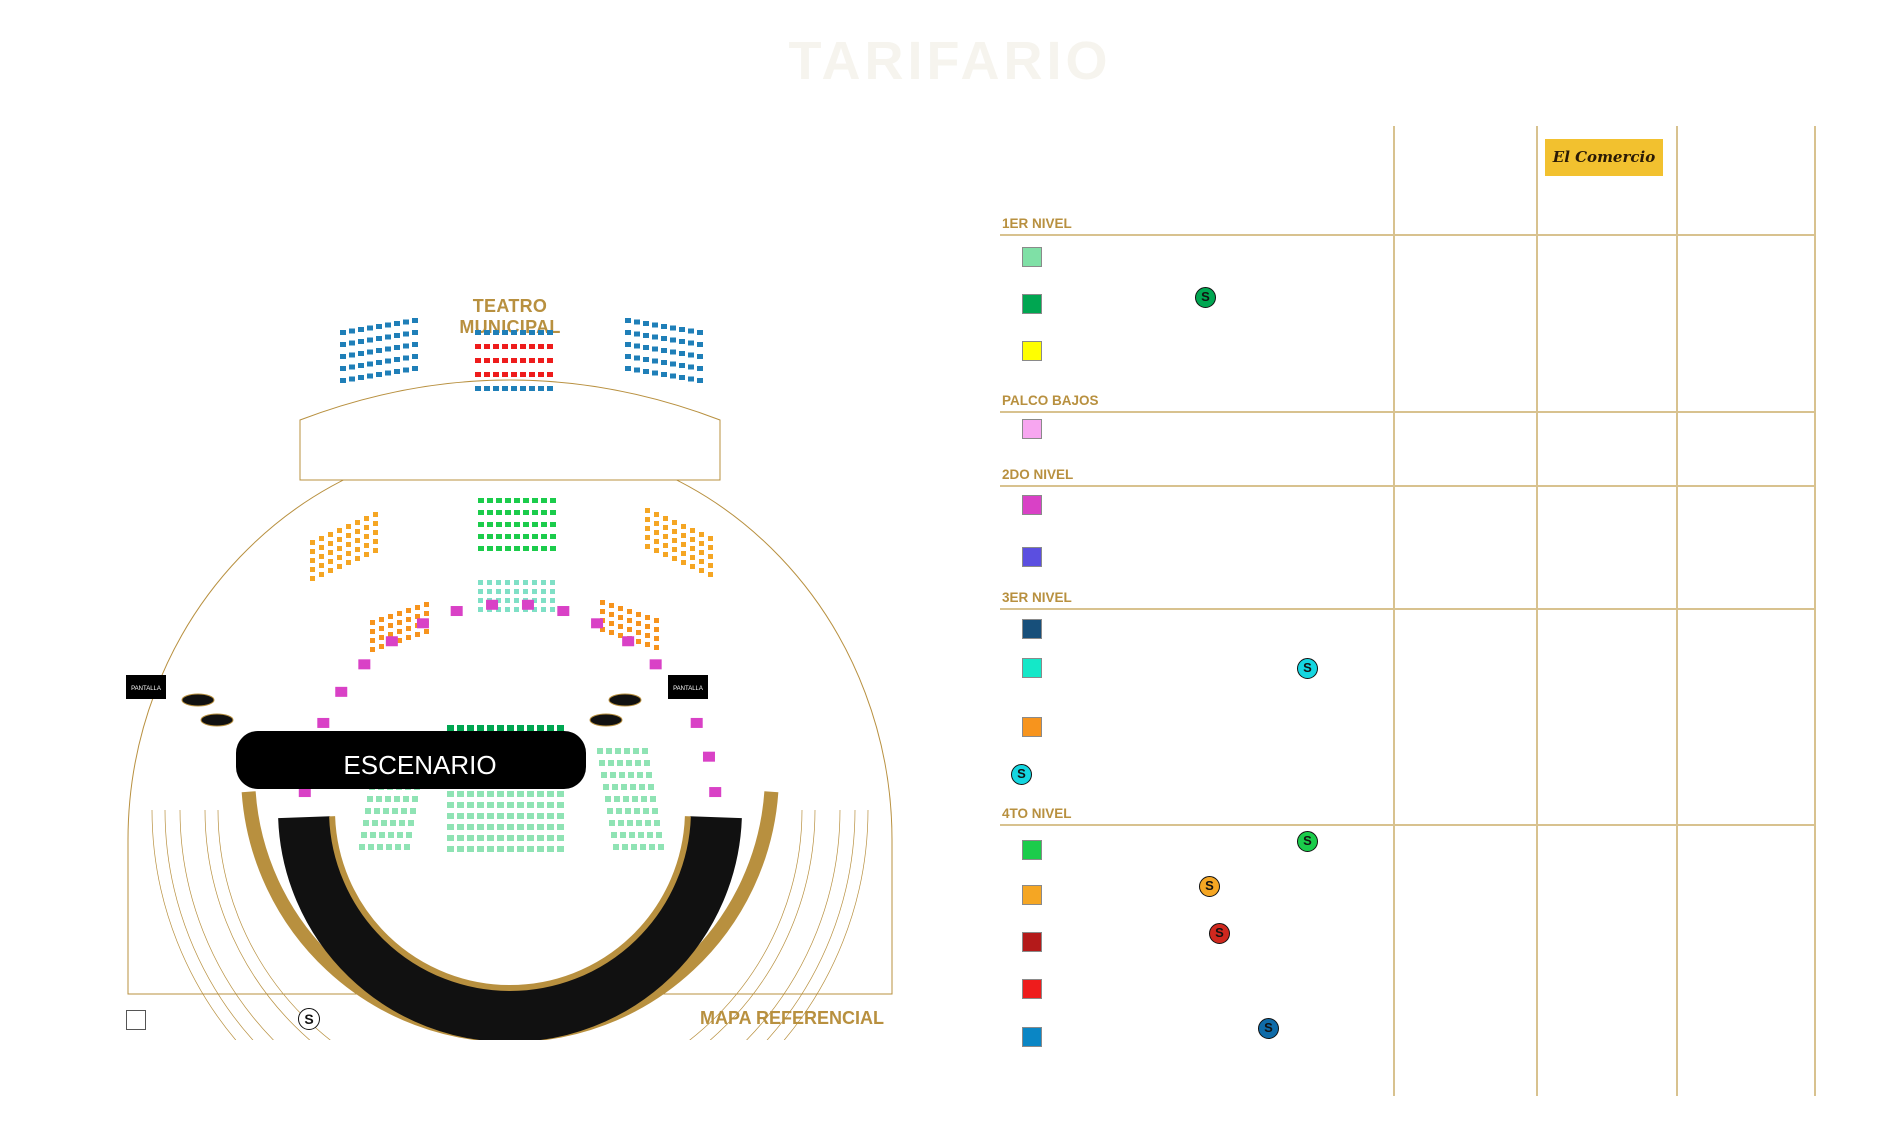 This screenshot has width=1900, height=1129. I want to click on loge-box, so click(456, 611).